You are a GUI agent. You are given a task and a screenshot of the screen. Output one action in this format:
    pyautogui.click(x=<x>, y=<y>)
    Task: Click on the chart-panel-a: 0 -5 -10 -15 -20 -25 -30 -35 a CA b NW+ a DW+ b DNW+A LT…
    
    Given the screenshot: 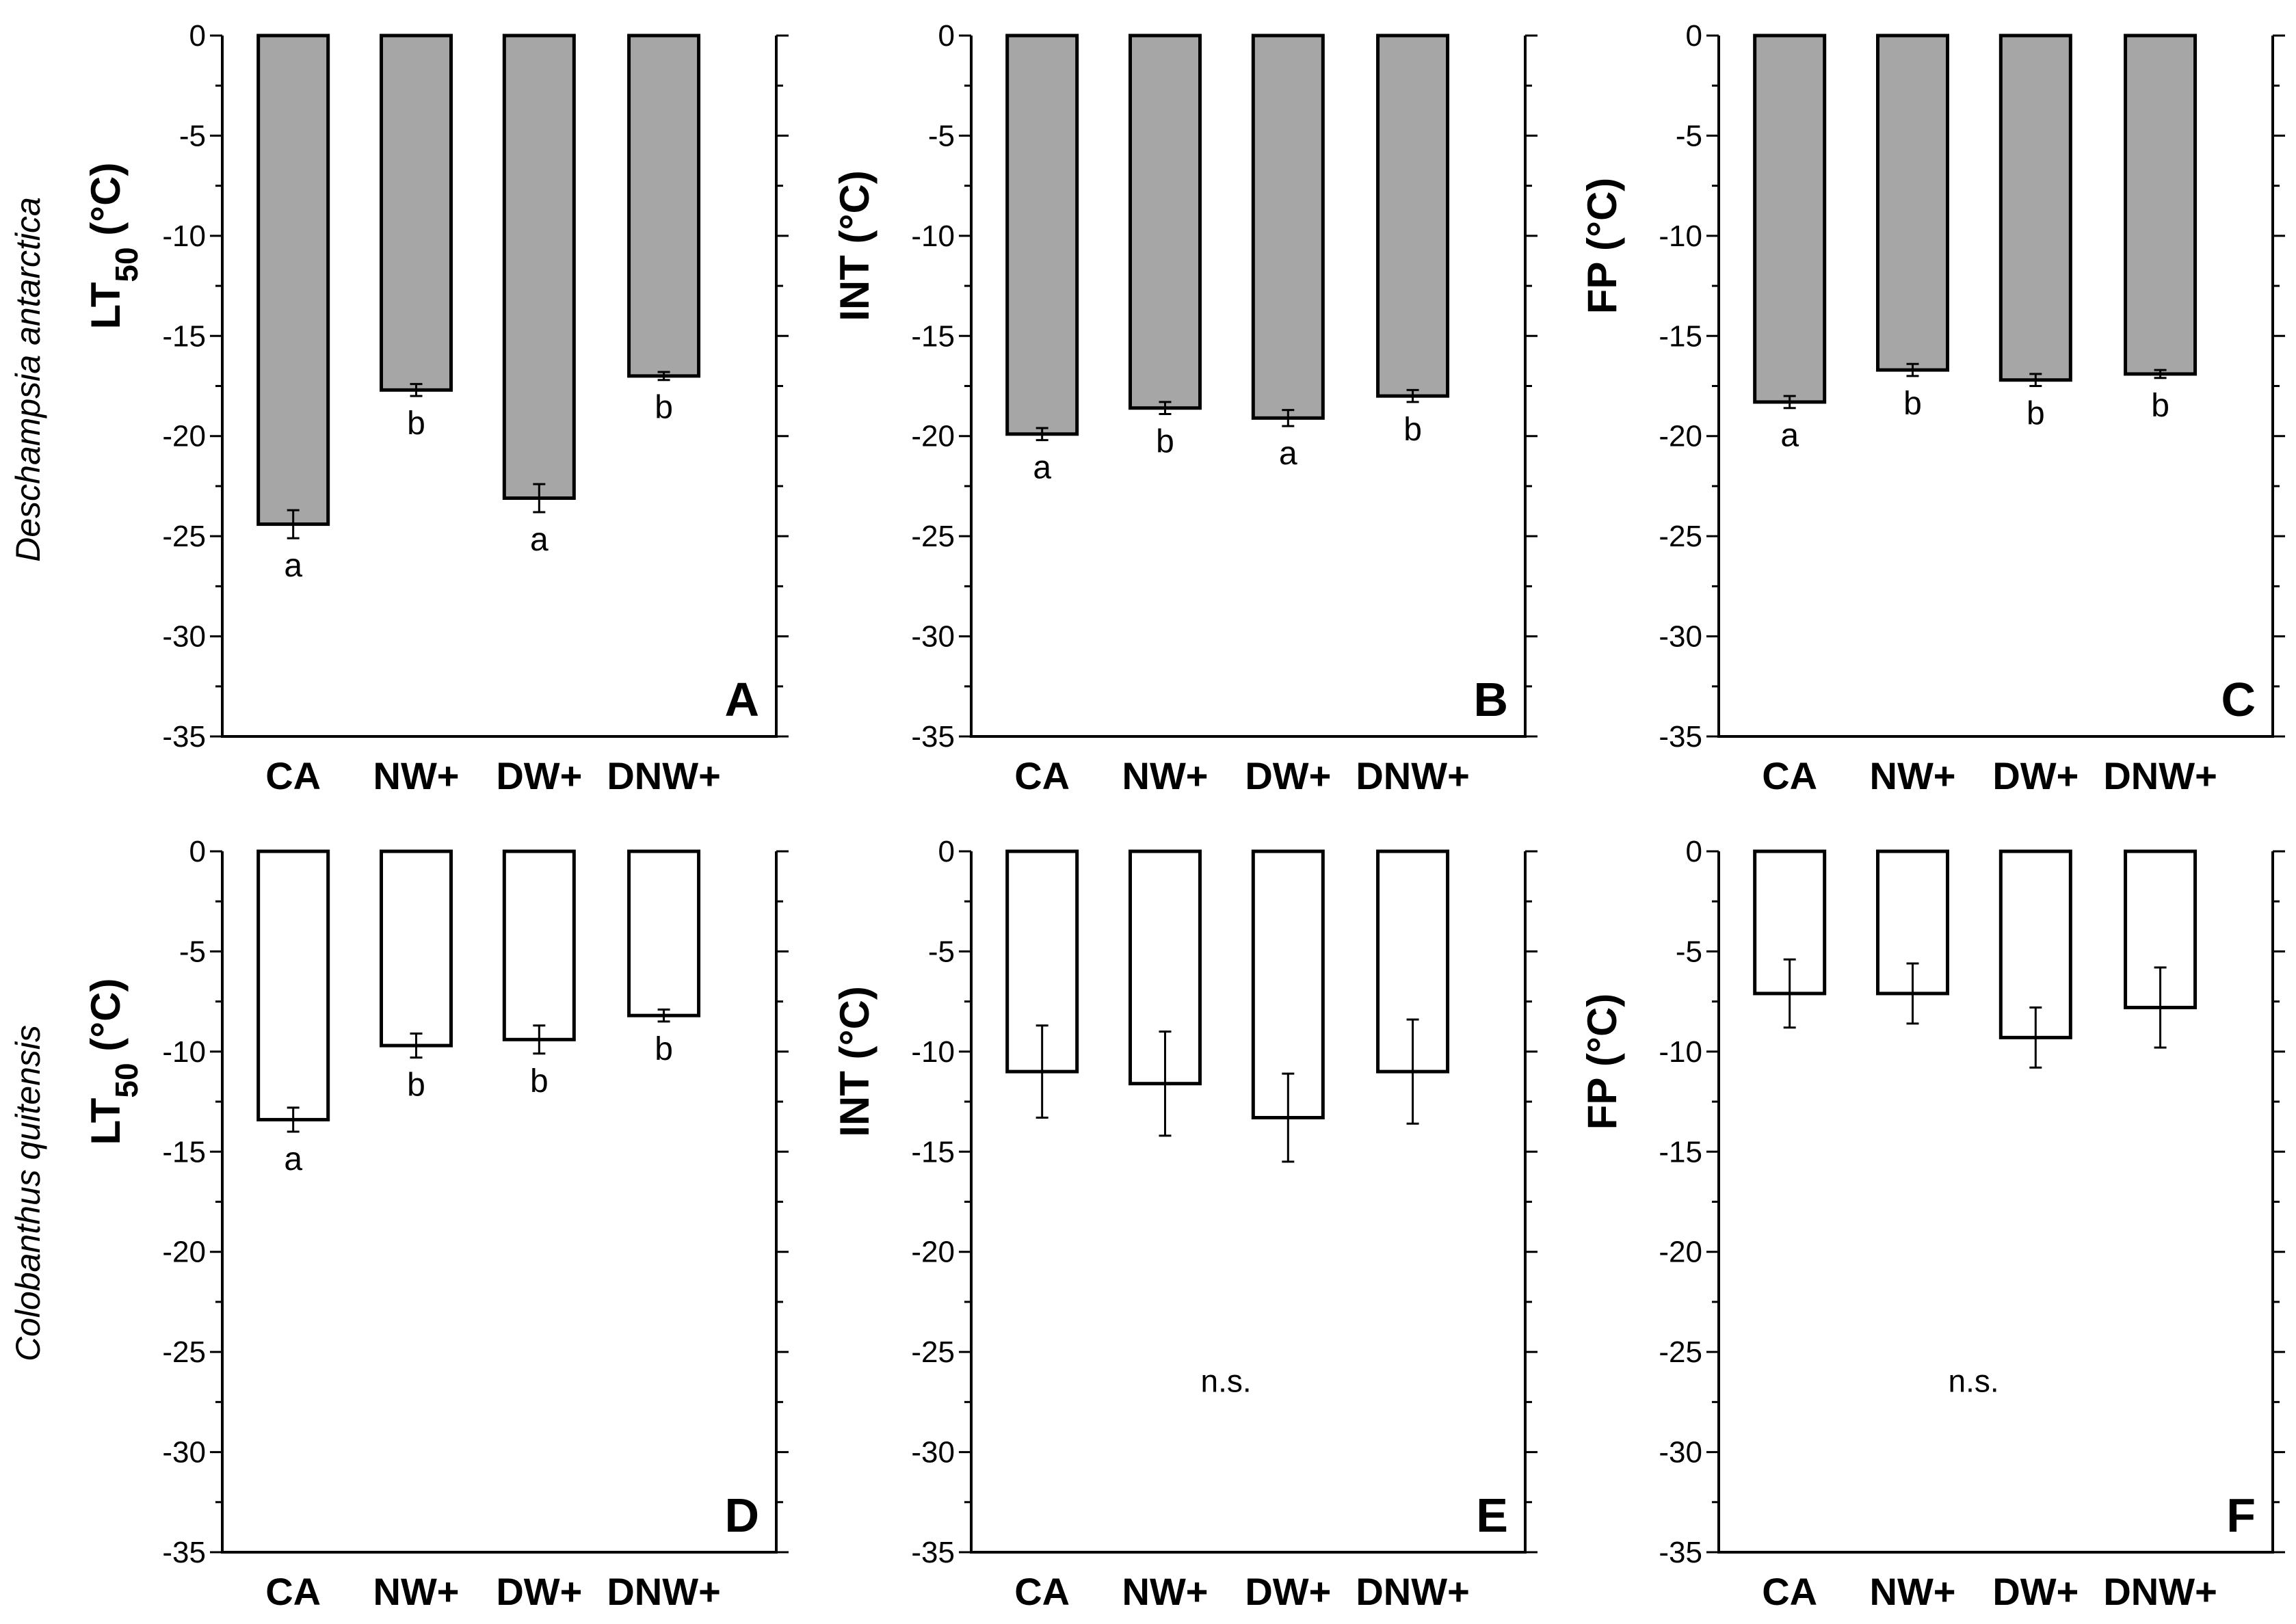 What is the action you would take?
    pyautogui.click(x=436, y=408)
    